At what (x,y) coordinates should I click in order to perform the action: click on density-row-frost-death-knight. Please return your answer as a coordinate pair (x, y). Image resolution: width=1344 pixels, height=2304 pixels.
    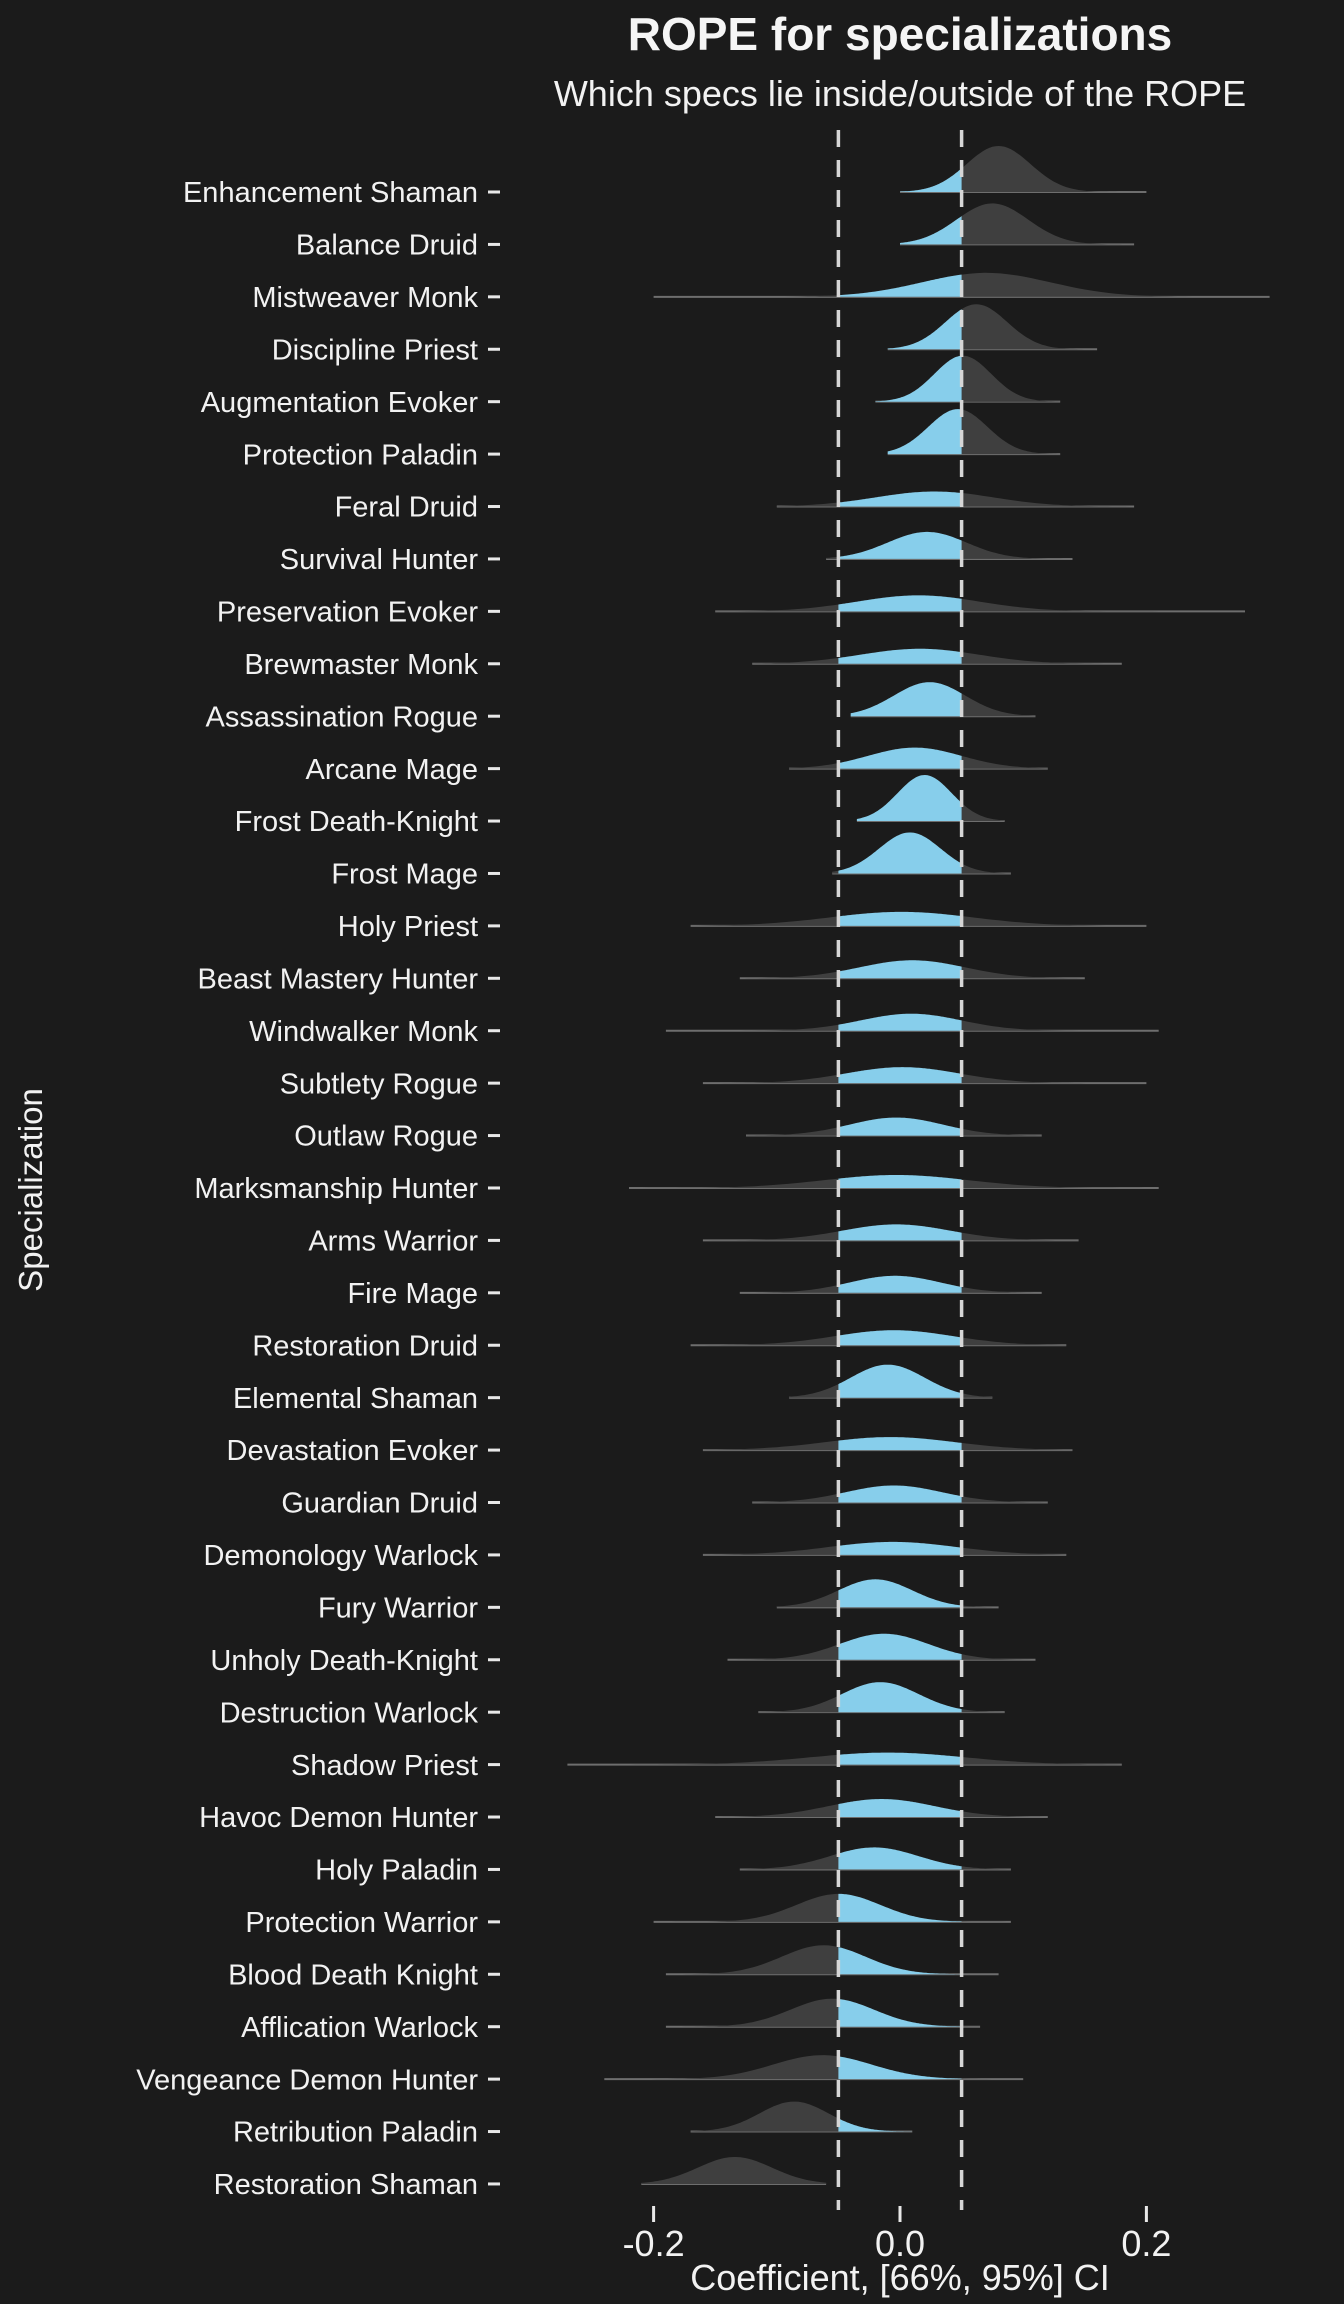
    Looking at the image, I should click on (930, 799).